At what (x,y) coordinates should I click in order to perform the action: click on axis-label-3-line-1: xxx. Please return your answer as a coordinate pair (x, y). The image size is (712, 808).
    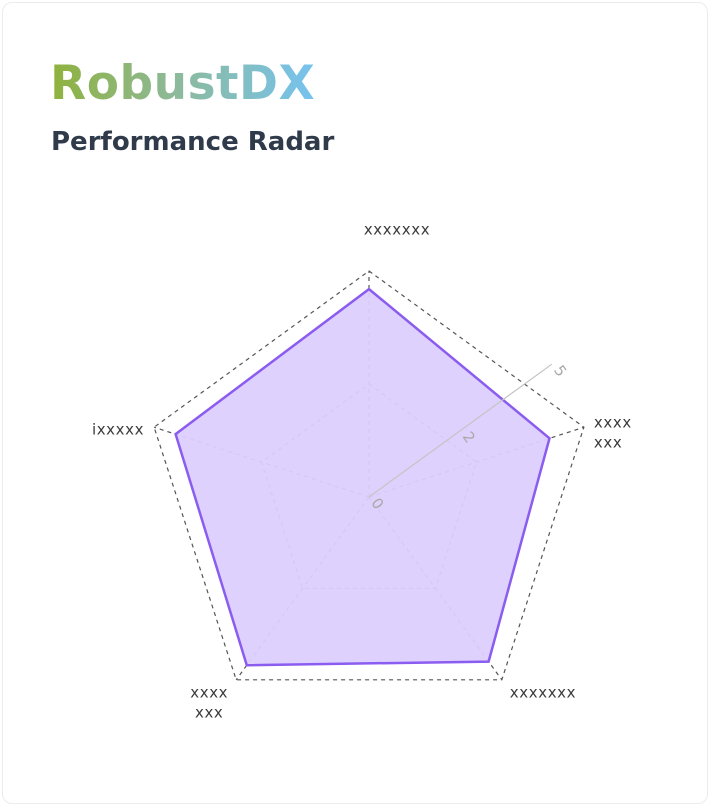
    Looking at the image, I should click on (209, 712).